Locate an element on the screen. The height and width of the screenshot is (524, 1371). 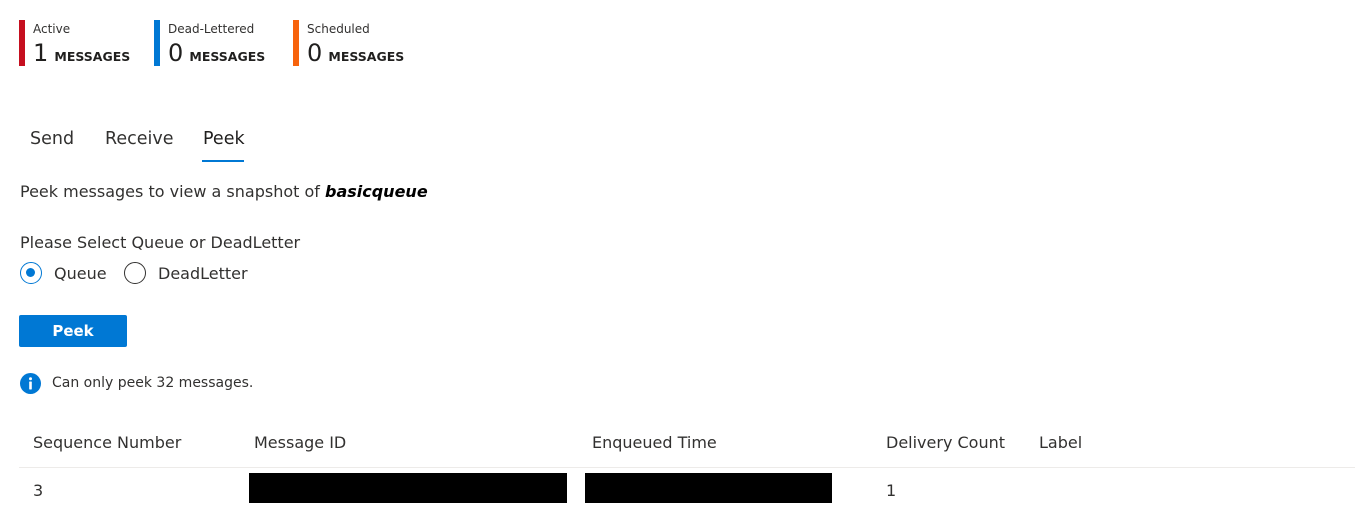
radio-queue-label: Queue is located at coordinates (80, 273).